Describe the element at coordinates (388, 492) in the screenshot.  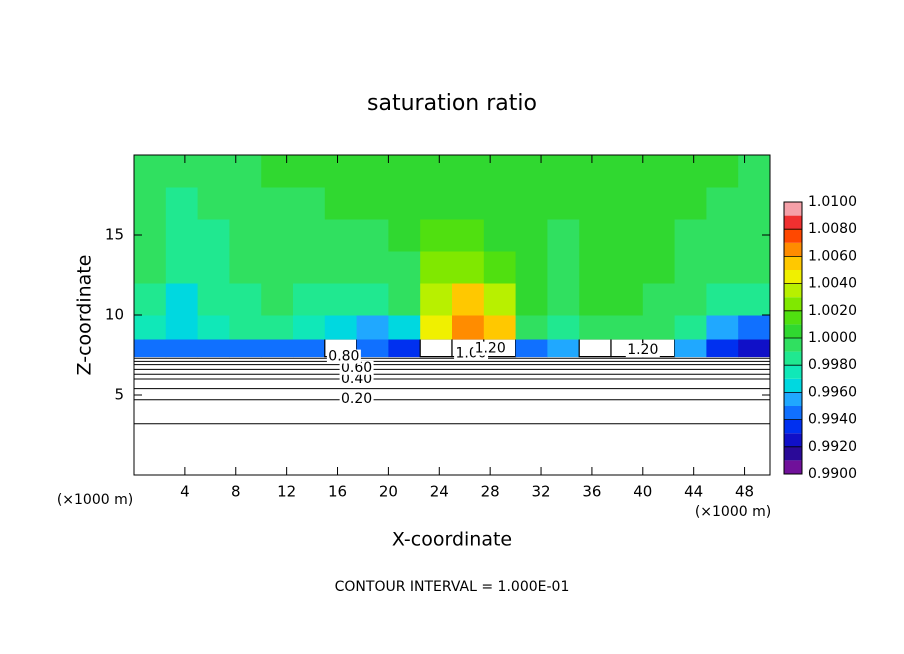
I see `x-tick-label: 20` at that location.